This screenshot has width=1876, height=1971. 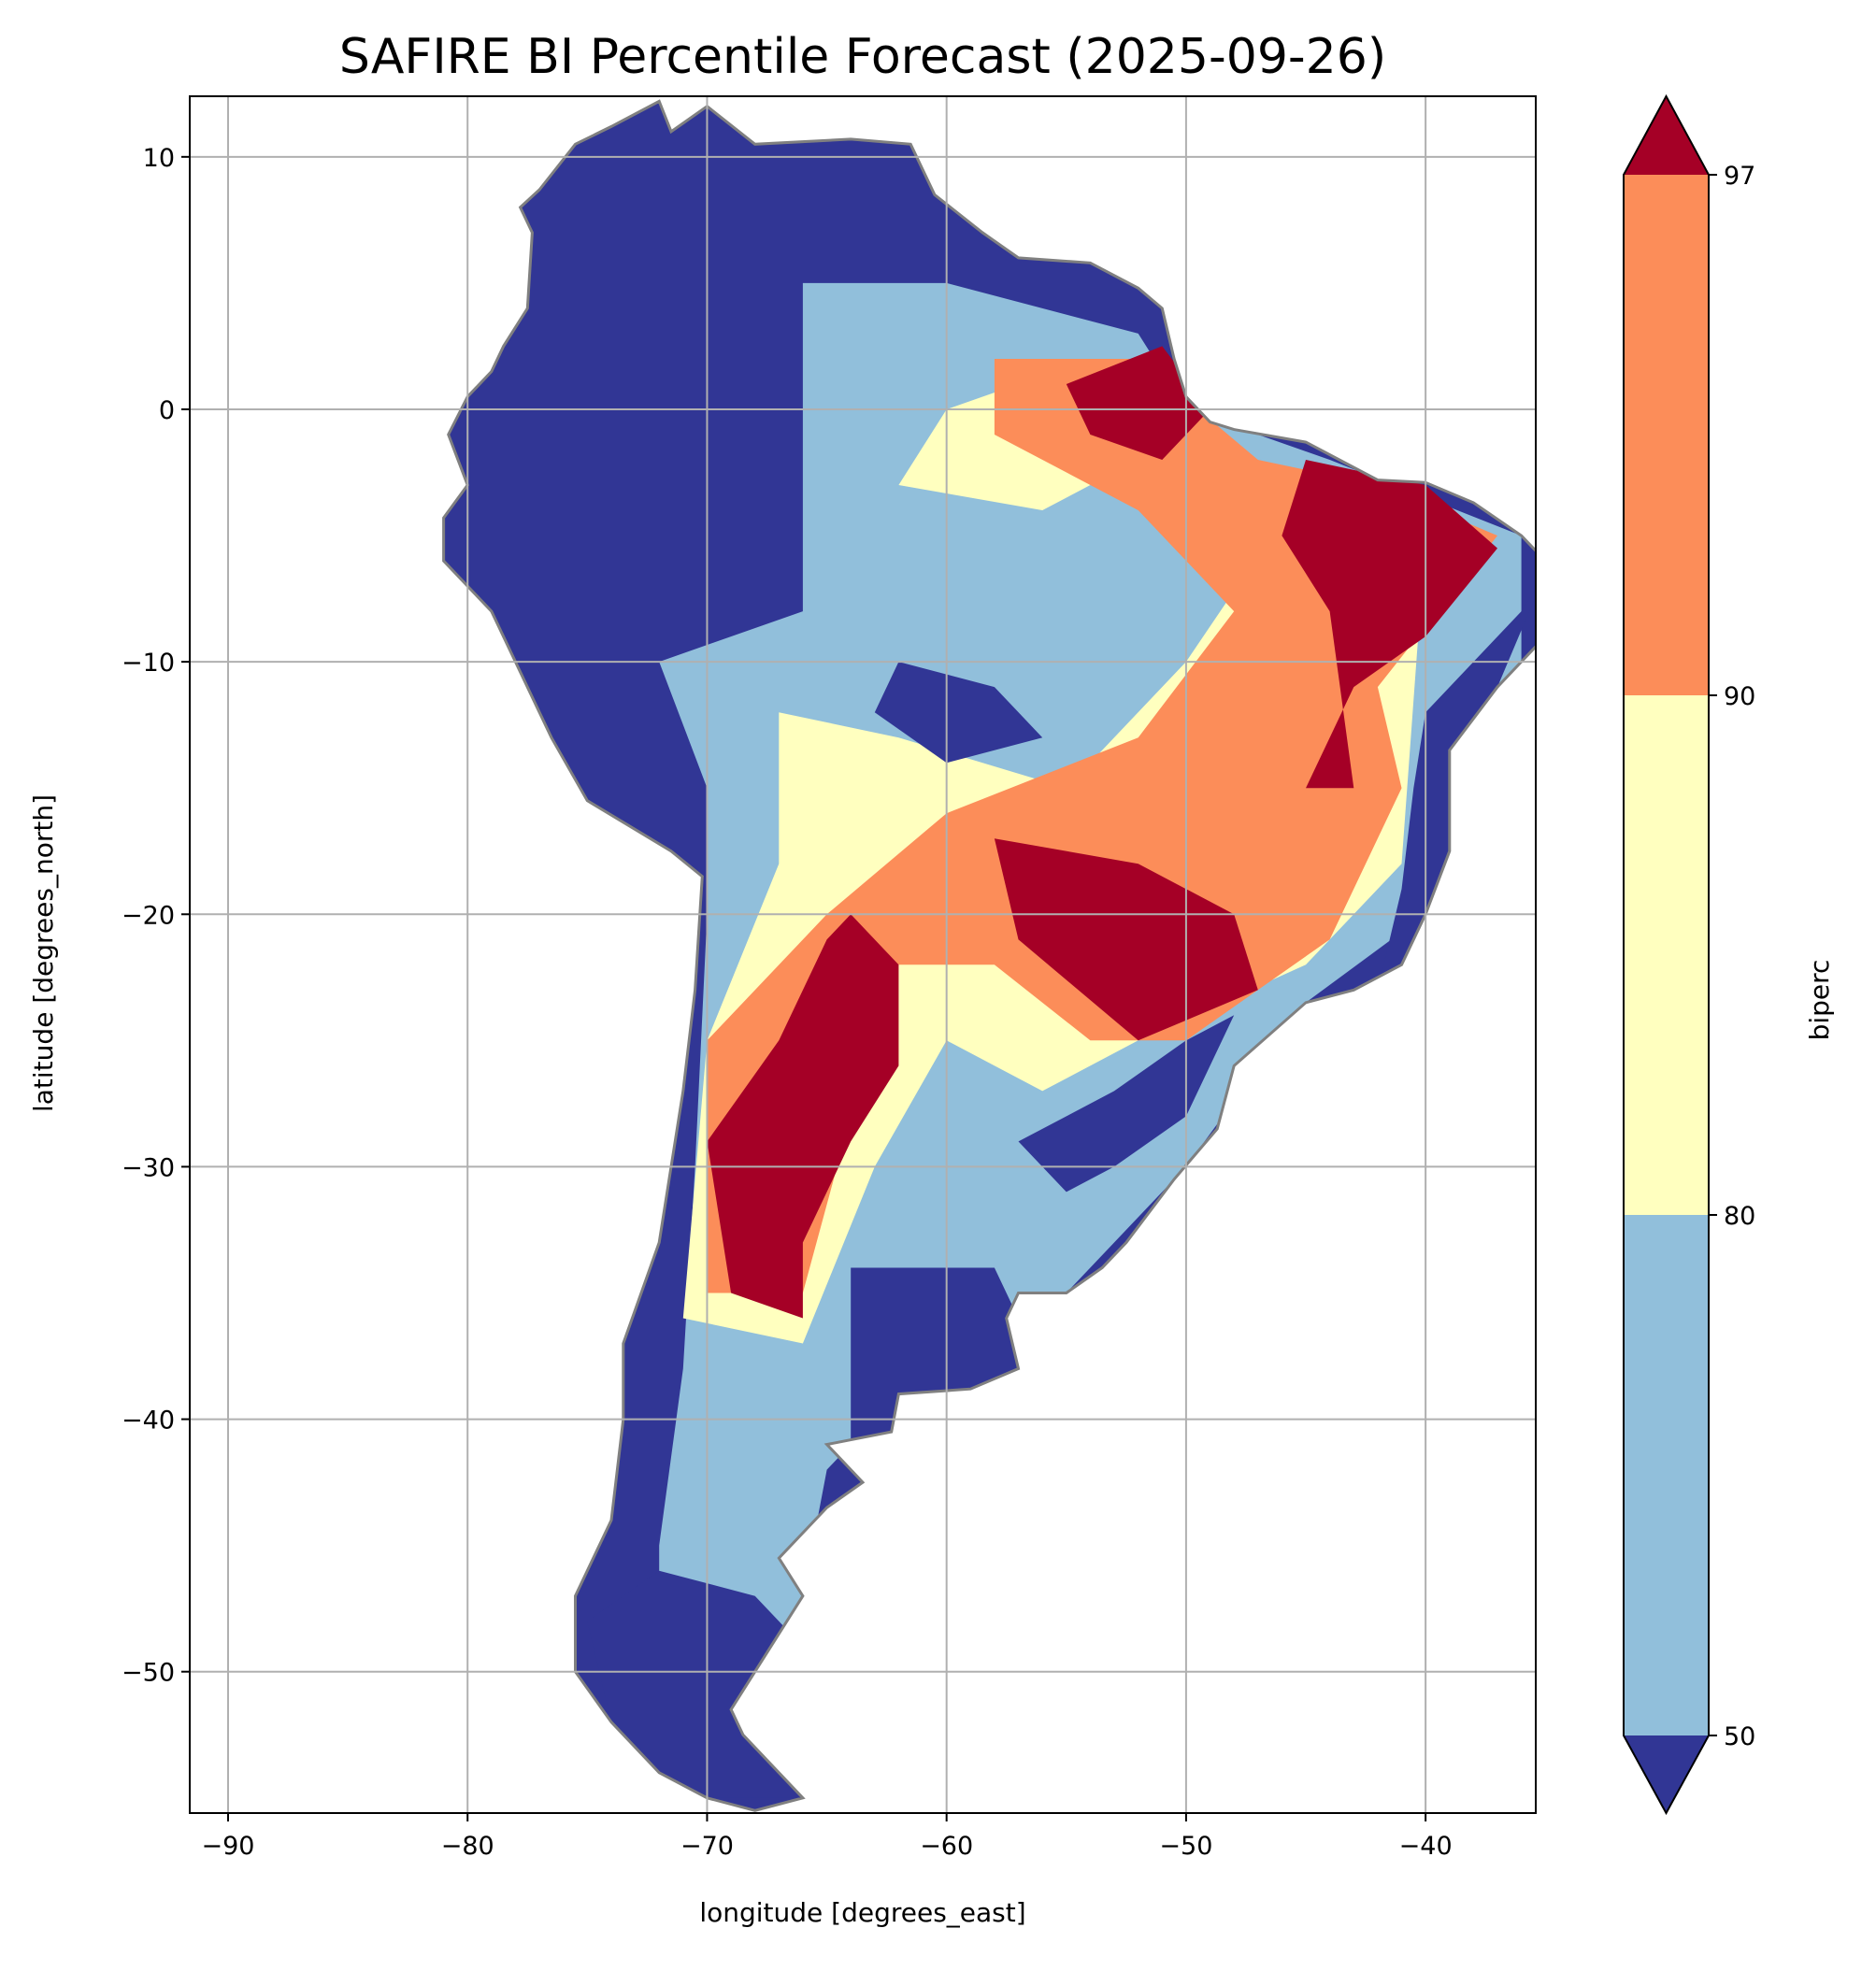 What do you see at coordinates (1740, 1217) in the screenshot?
I see `colorbar-tick-label: 80` at bounding box center [1740, 1217].